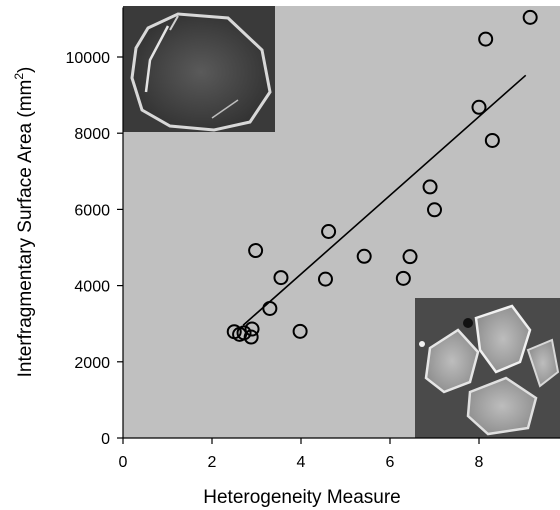  What do you see at coordinates (105, 439) in the screenshot?
I see `y-tick-label: 0` at bounding box center [105, 439].